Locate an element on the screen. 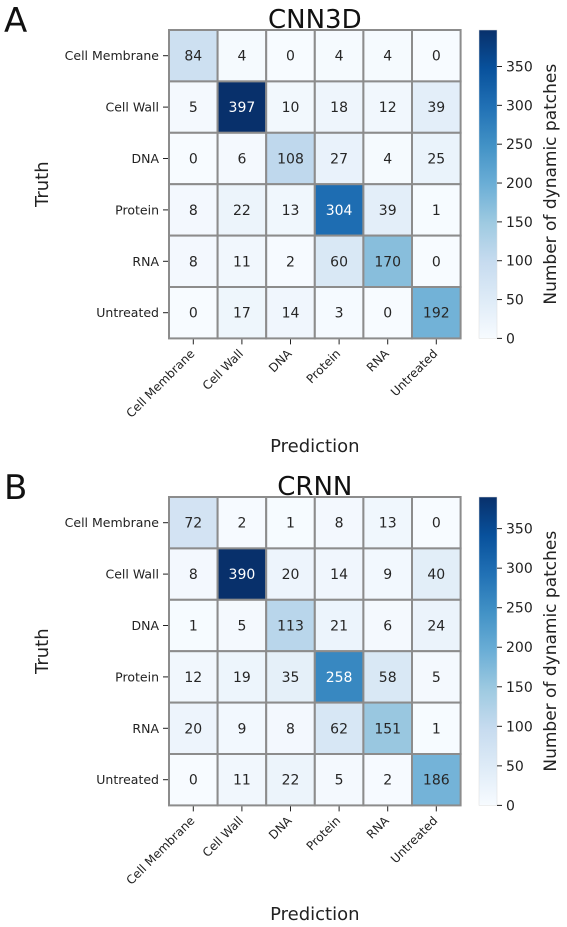  heatmap-cell-dna-dna is located at coordinates (290, 158).